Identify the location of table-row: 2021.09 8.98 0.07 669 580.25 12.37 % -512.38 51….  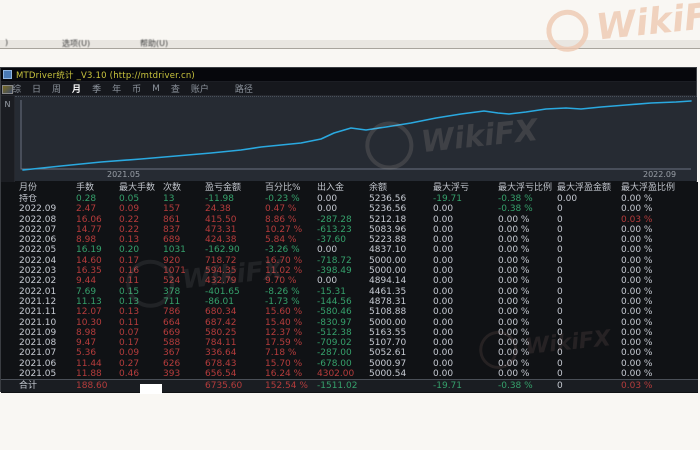
(349, 333).